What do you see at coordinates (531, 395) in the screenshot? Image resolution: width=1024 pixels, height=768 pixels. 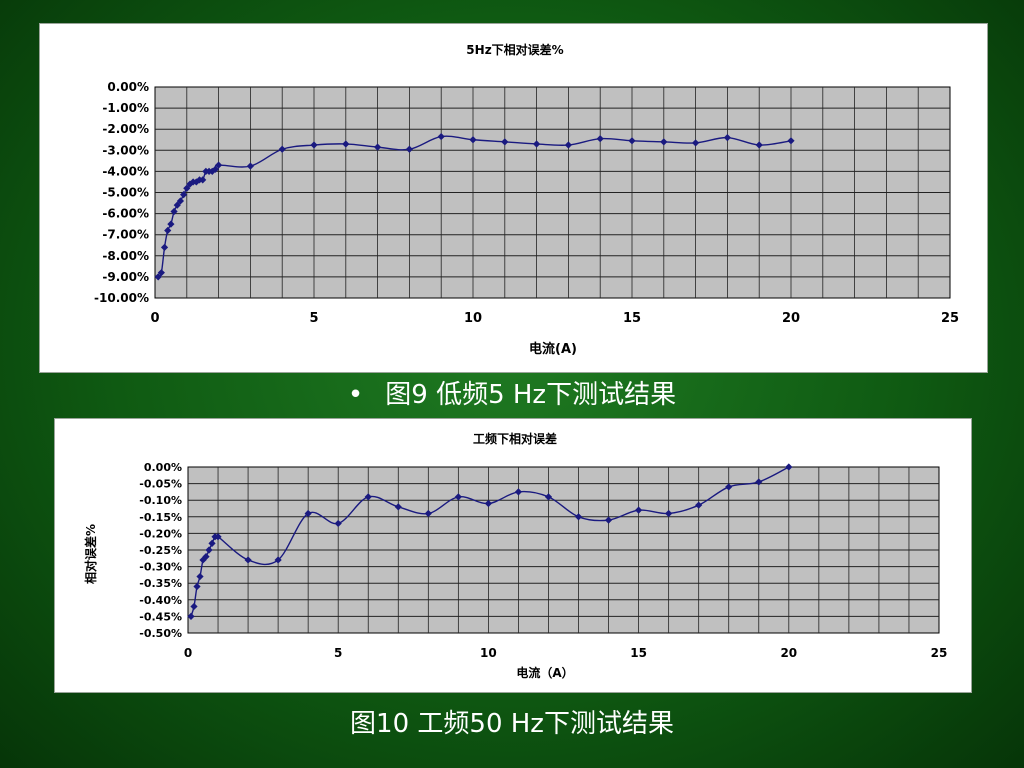 I see `figure-9-caption-text: 图9 低频5 Hz下测试结果` at bounding box center [531, 395].